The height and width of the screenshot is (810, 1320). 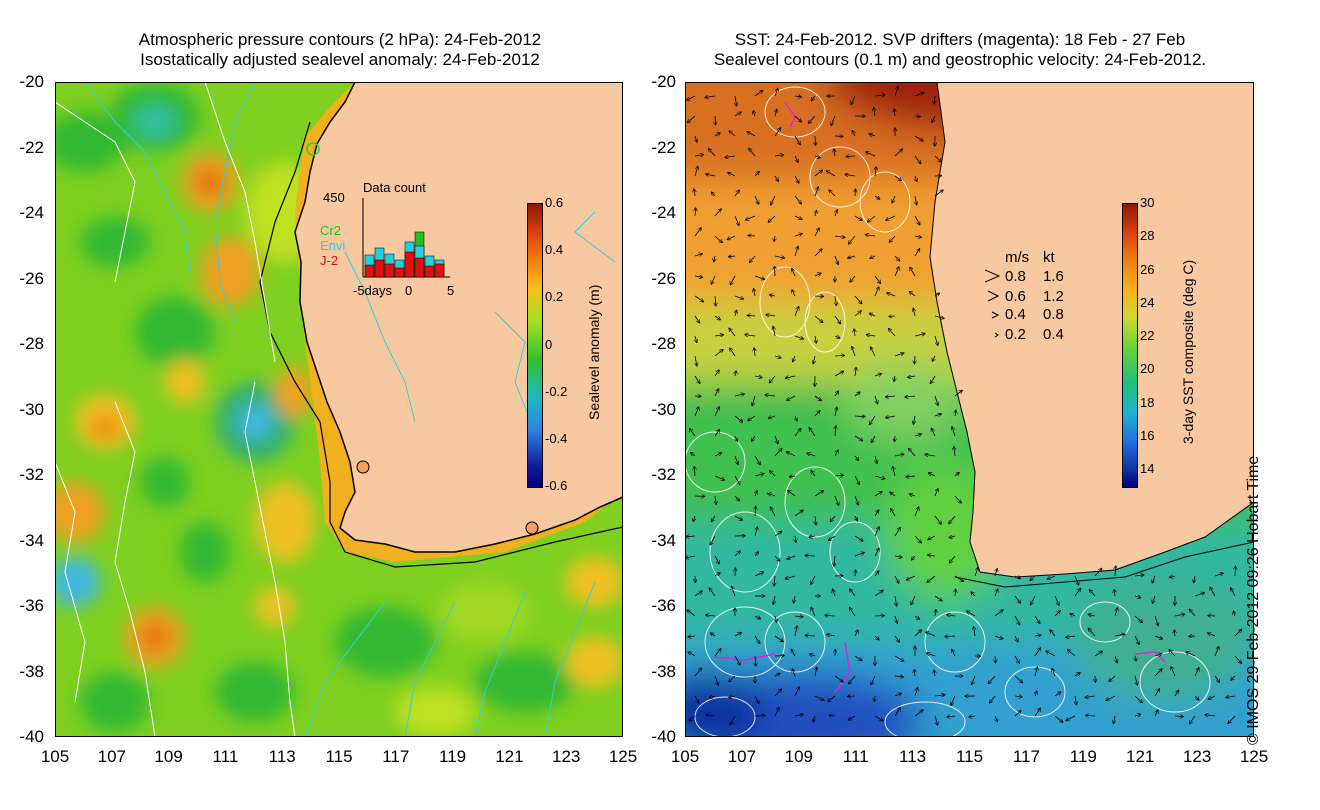 I want to click on tide-gauge-marker, so click(x=363, y=467).